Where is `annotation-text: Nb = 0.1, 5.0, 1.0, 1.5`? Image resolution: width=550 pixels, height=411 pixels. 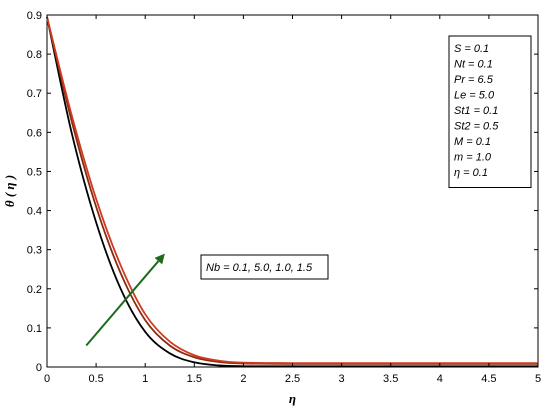 annotation-text: Nb = 0.1, 5.0, 1.0, 1.5 is located at coordinates (259, 268).